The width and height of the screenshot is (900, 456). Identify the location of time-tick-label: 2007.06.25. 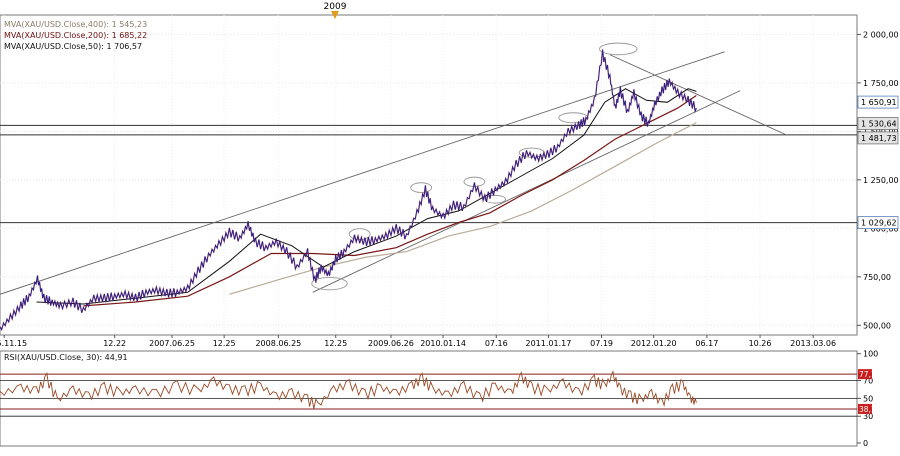
(172, 343).